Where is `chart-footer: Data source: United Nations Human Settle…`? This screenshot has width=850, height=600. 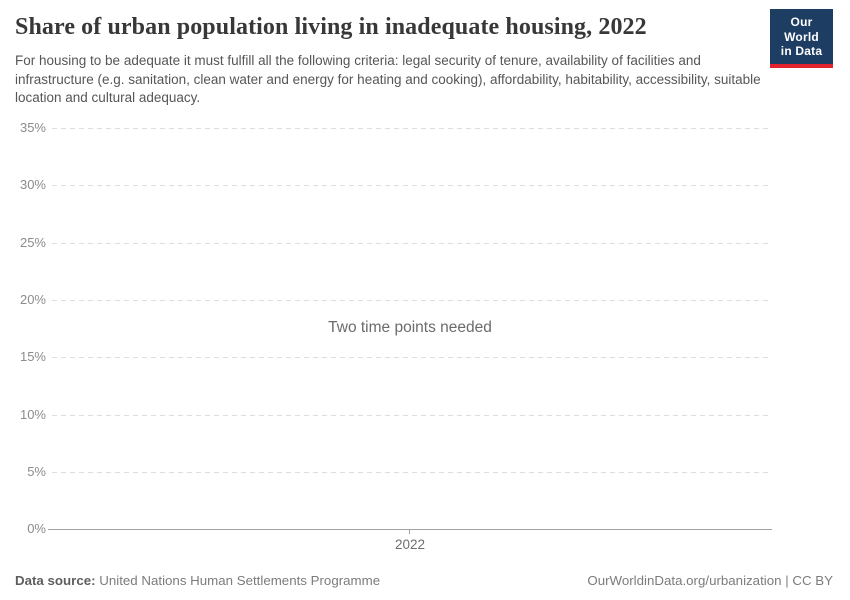
chart-footer: Data source: United Nations Human Settle… is located at coordinates (424, 580).